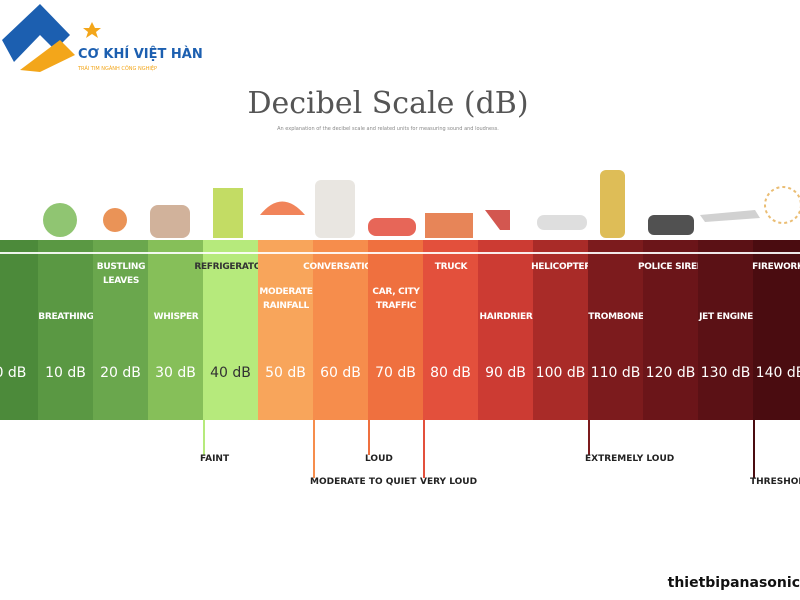 The image size is (800, 600). I want to click on decibel-value: 40 dB, so click(230, 373).